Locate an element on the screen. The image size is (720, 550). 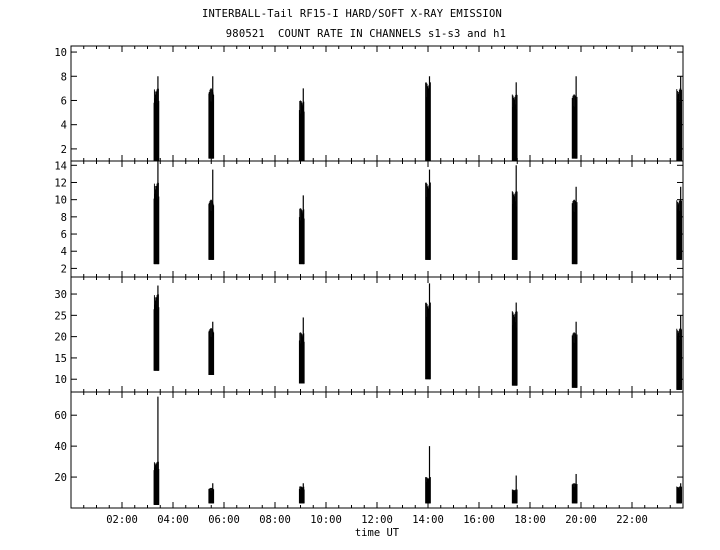
x-tick-label: 18:00 is located at coordinates (530, 520).